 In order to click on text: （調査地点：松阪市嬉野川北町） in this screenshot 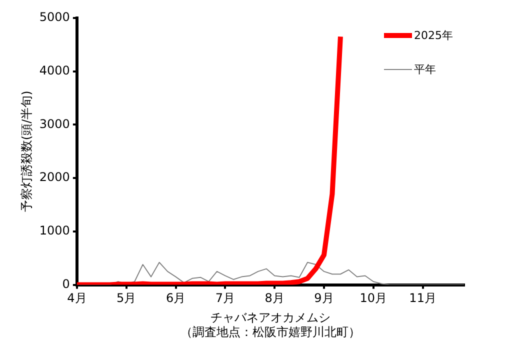, I will do `click(270, 331)`.